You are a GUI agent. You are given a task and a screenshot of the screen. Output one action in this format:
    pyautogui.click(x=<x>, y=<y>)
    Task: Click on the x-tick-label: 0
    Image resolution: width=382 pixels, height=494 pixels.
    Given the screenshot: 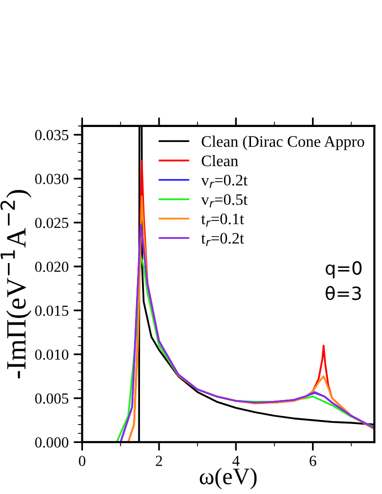 What is the action you would take?
    pyautogui.click(x=82, y=461)
    